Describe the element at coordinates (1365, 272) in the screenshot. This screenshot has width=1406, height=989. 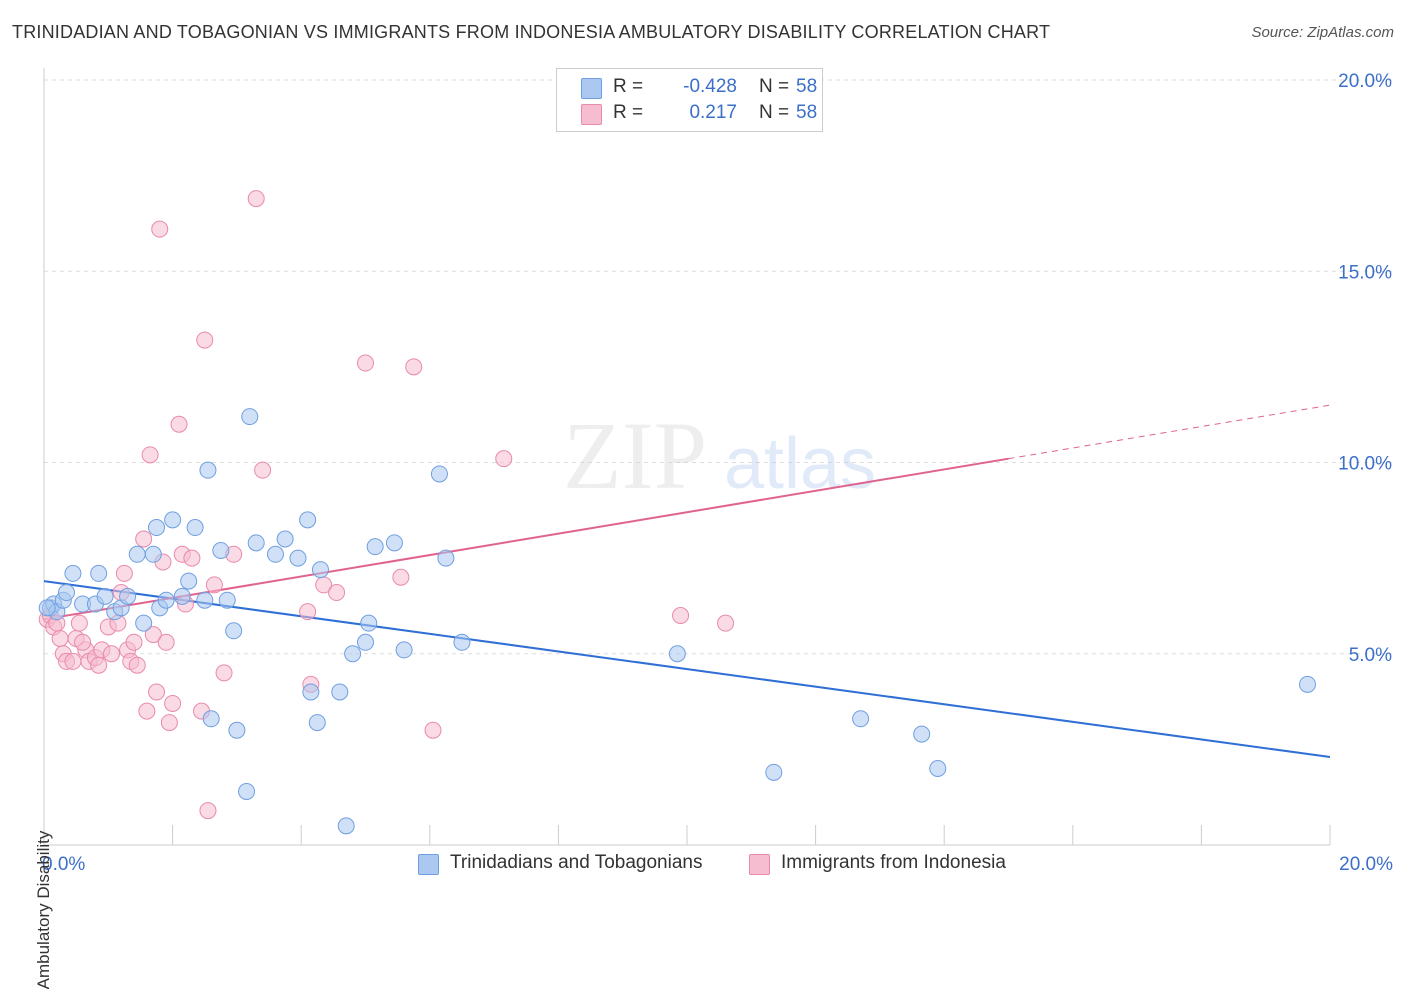
I see `y-tick-label: 15.0%` at that location.